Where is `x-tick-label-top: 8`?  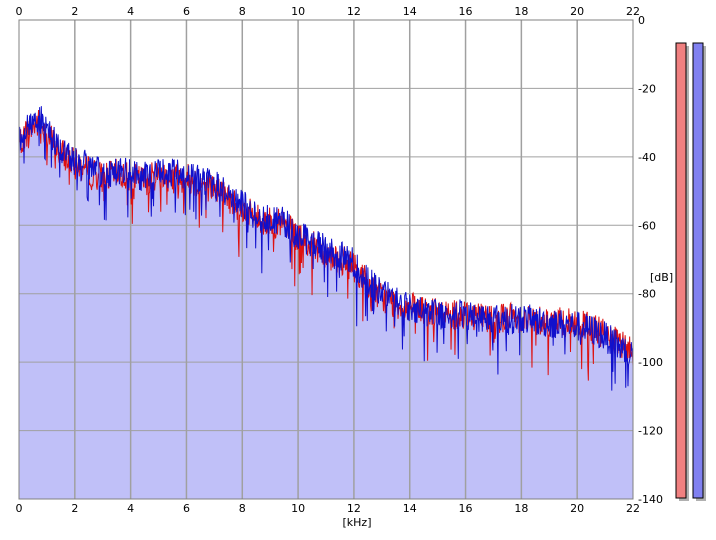
x-tick-label-top: 8 is located at coordinates (242, 11).